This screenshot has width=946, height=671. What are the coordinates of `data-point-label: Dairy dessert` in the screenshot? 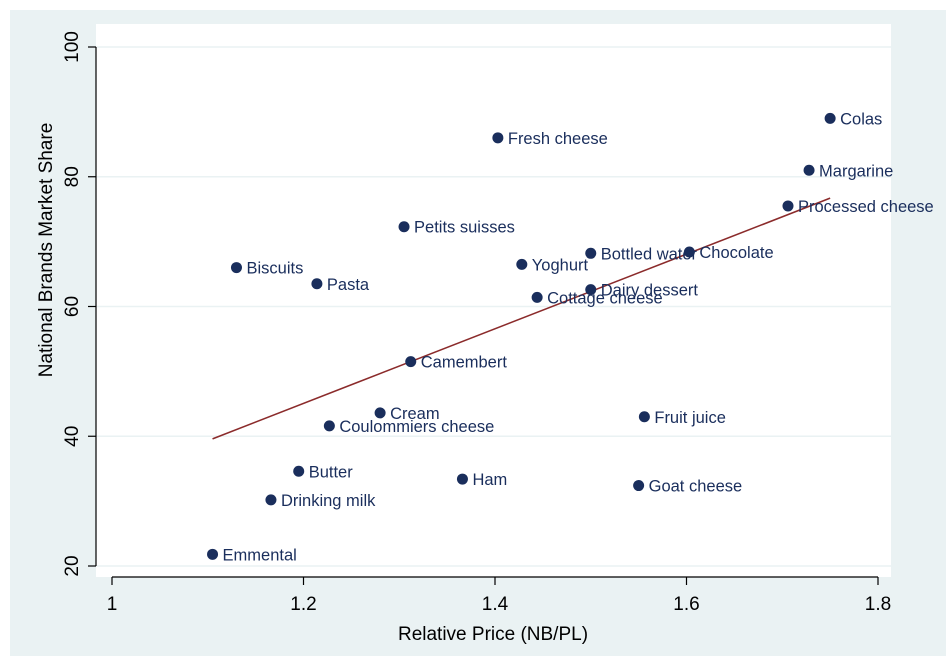 It's located at (650, 291).